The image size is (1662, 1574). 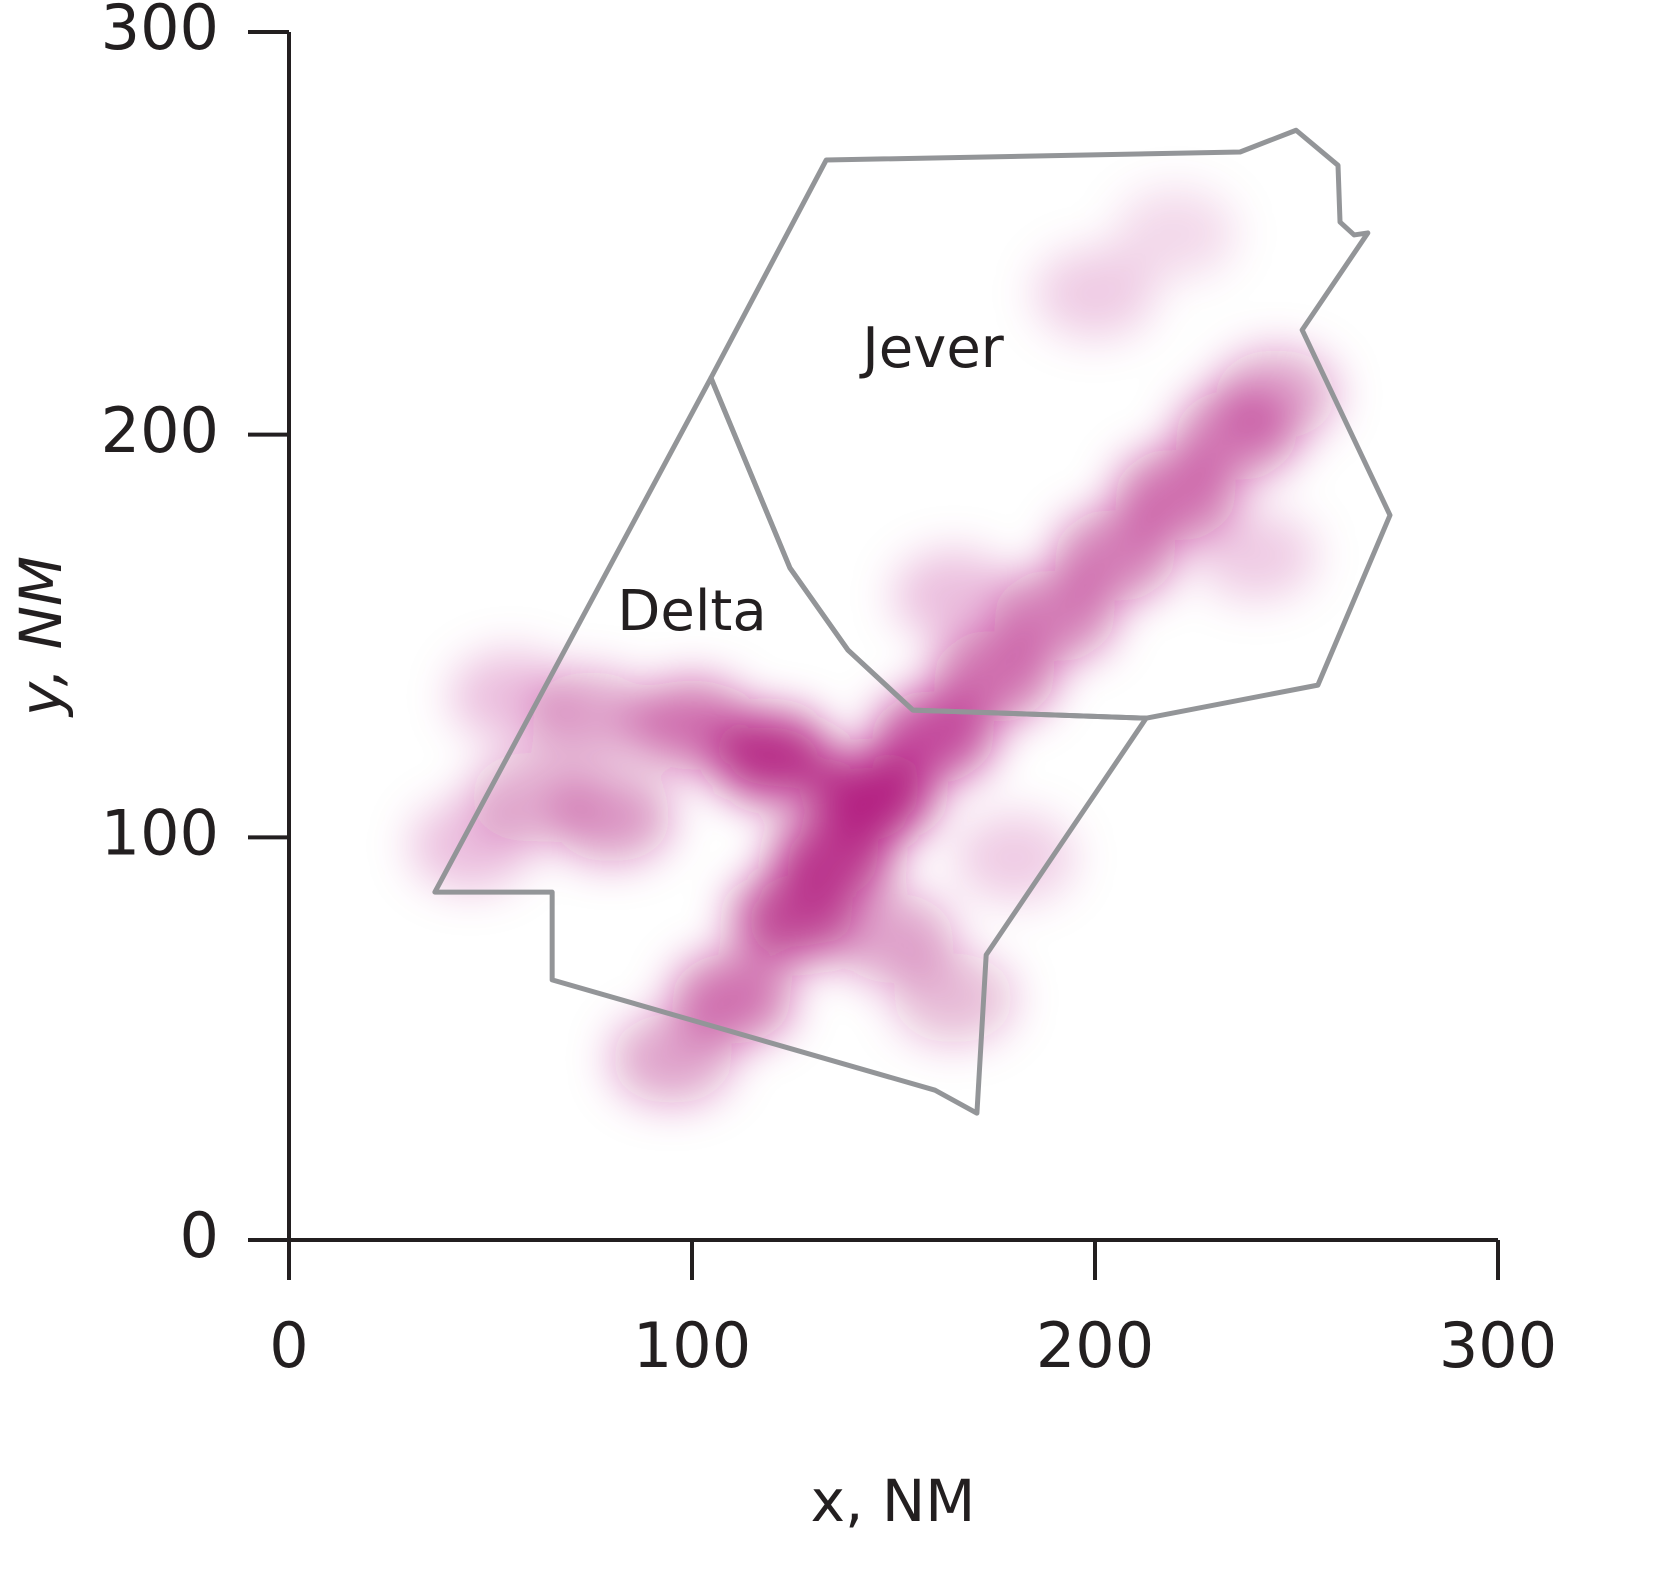 What do you see at coordinates (160, 32) in the screenshot?
I see `y-tick-label: 300` at bounding box center [160, 32].